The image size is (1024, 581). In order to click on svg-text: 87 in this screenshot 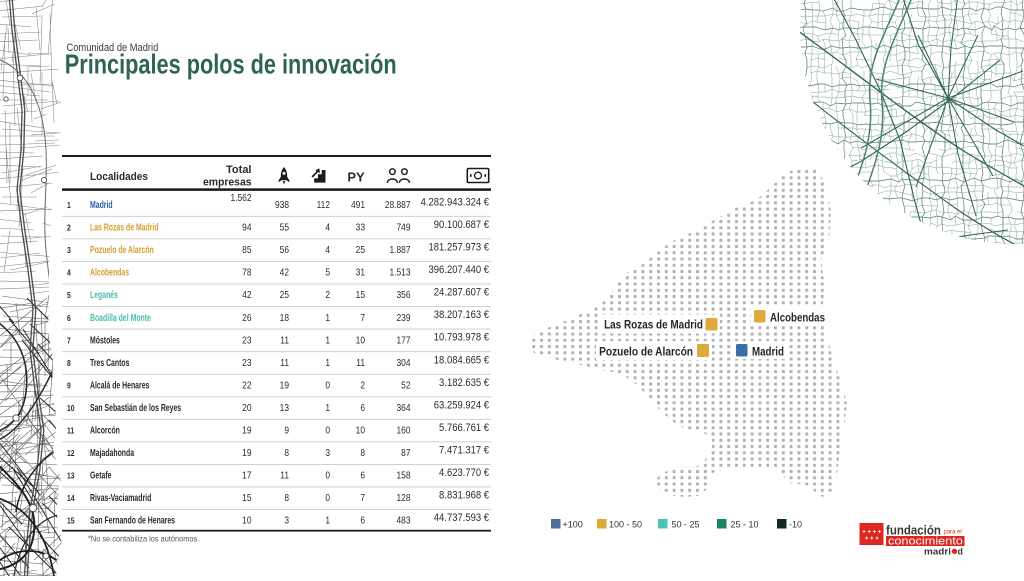, I will do `click(405, 452)`.